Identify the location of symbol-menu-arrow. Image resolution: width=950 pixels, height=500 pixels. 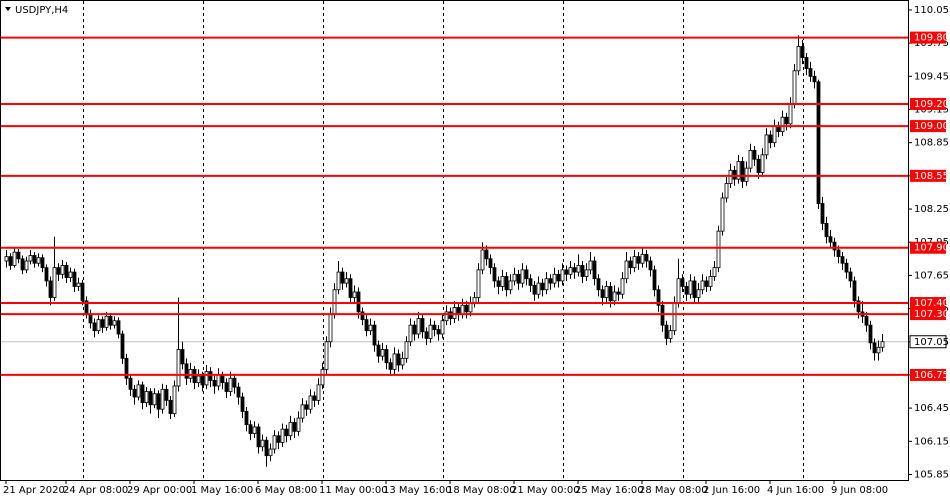
(8, 9).